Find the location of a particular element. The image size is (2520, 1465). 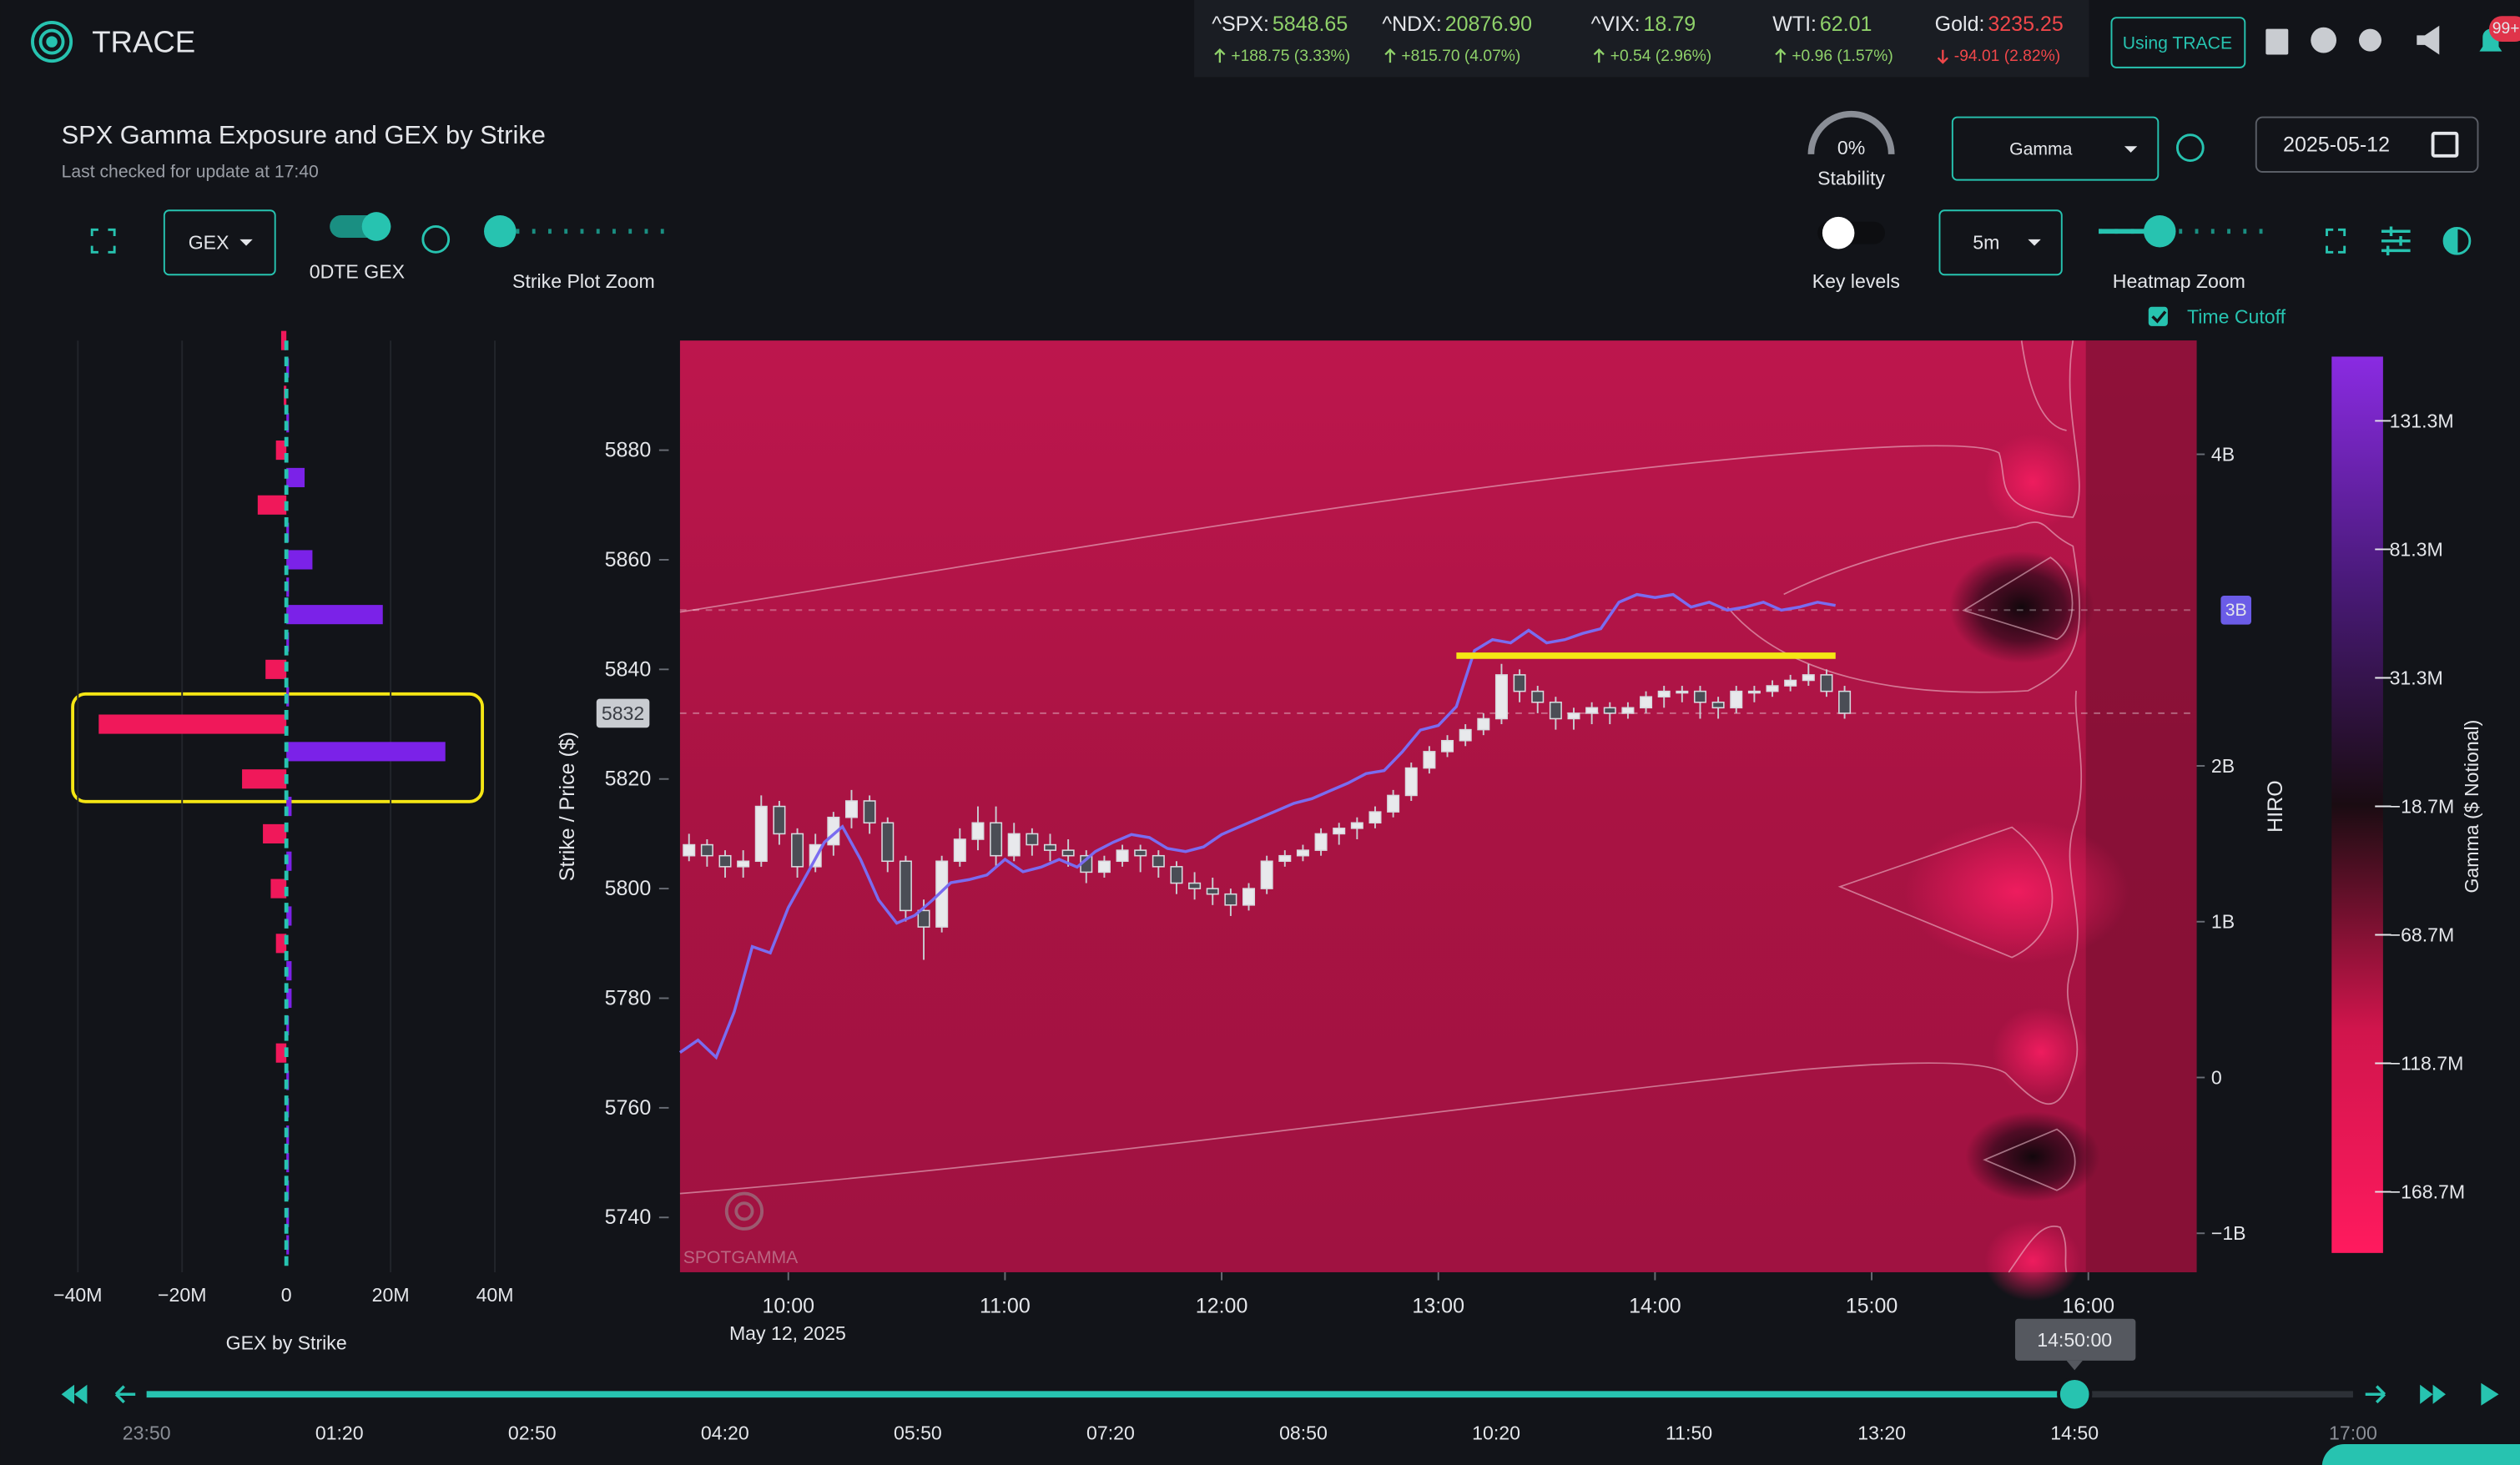

ticker-change: +188.75 (3.33%) is located at coordinates (1290, 56).